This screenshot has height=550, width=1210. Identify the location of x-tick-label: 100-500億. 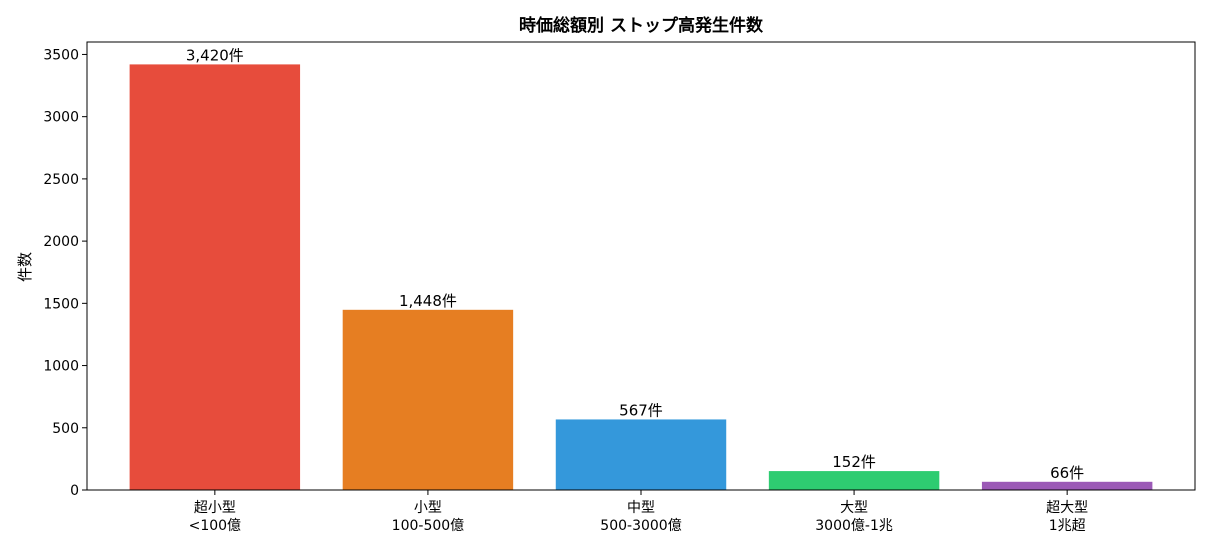
(428, 526).